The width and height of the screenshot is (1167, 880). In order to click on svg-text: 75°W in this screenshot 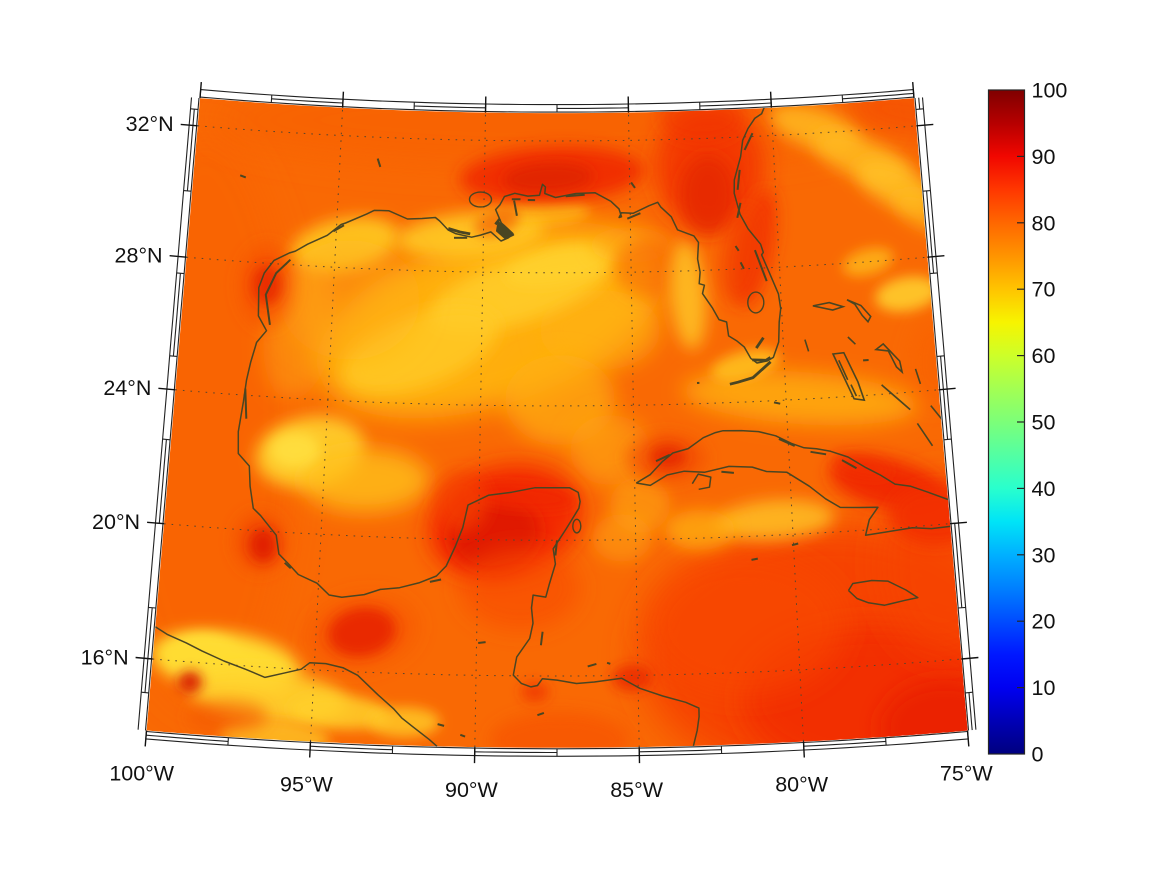, I will do `click(967, 773)`.